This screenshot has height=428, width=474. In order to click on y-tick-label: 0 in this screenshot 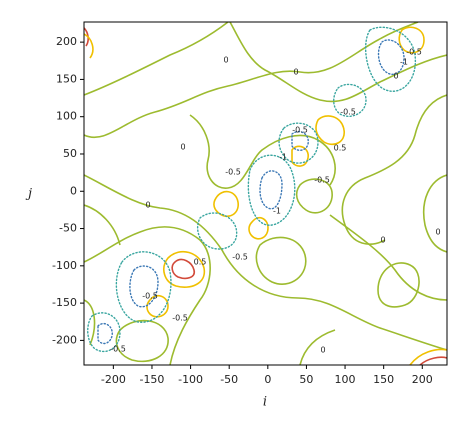, I will do `click(73, 190)`.